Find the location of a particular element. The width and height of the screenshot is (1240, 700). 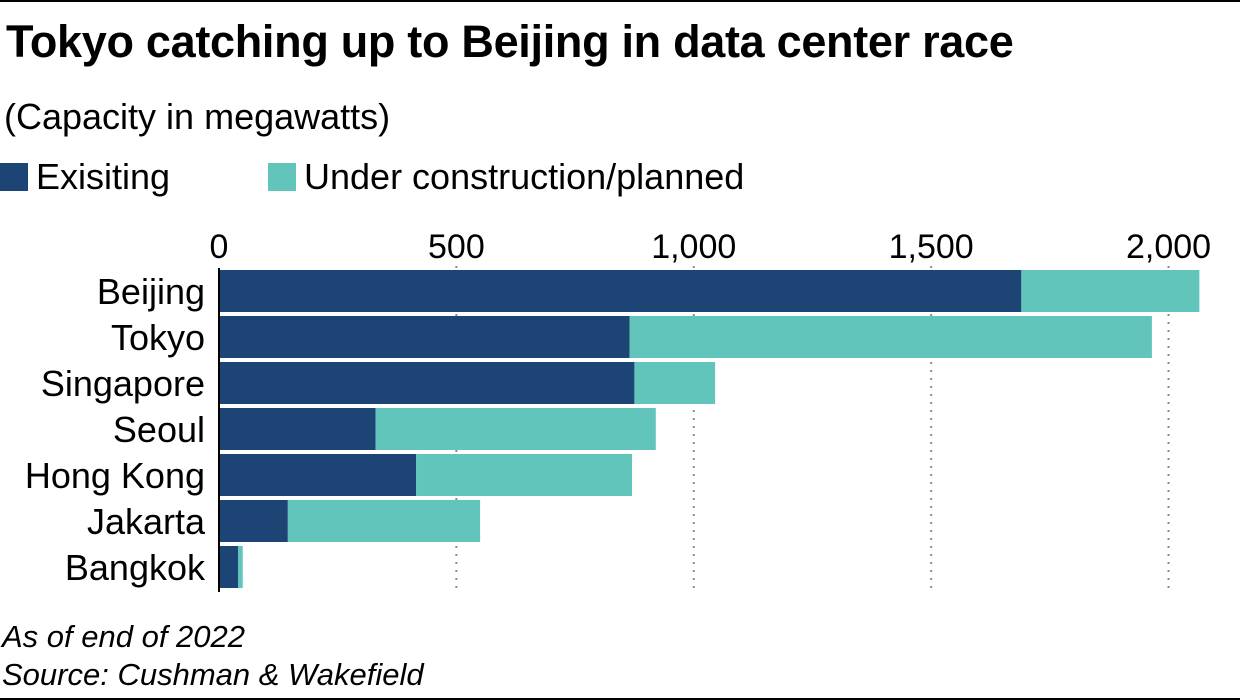

legend-item-planned: Under construction/planned is located at coordinates (506, 177).